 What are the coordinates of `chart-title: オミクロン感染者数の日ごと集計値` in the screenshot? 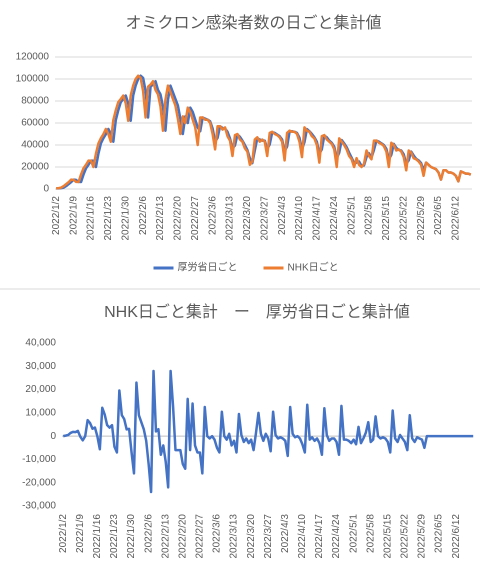 It's located at (253, 23).